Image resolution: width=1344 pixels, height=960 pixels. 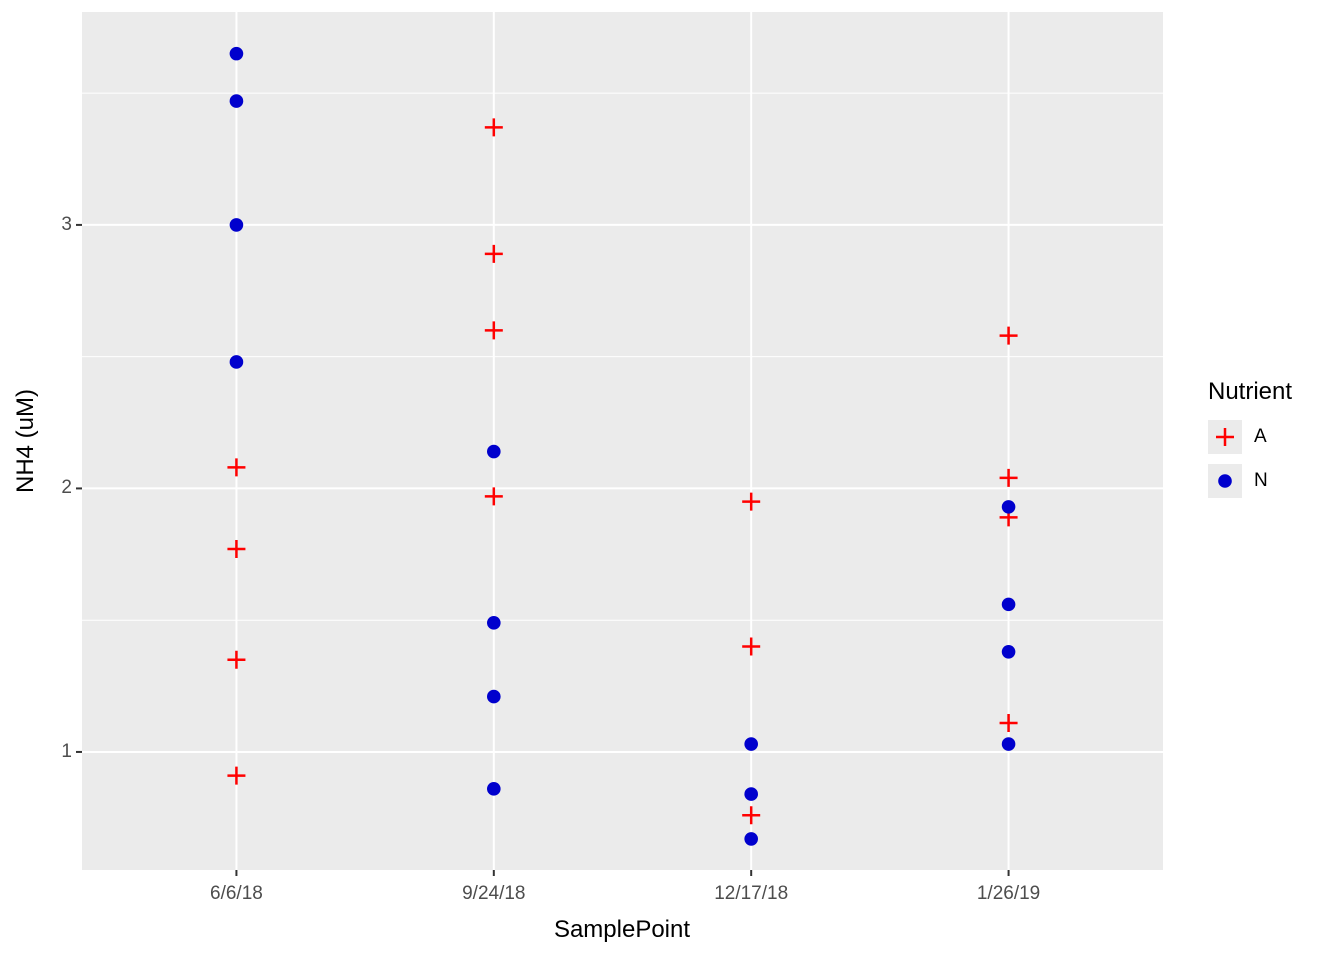 What do you see at coordinates (25, 441) in the screenshot?
I see `y-axis-title: NH4 (uM)` at bounding box center [25, 441].